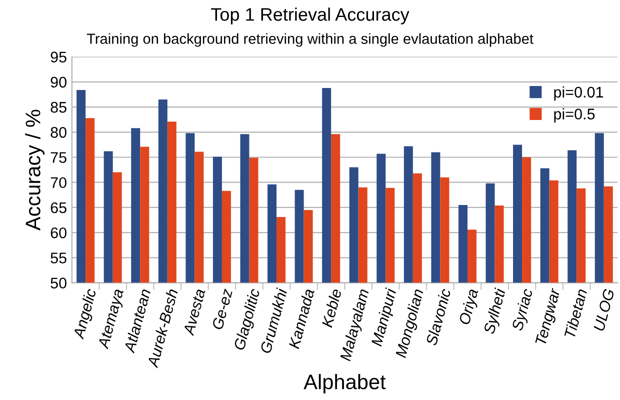 This screenshot has width=620, height=400. Describe the element at coordinates (345, 384) in the screenshot. I see `x-axis-title: Alphabet` at that location.